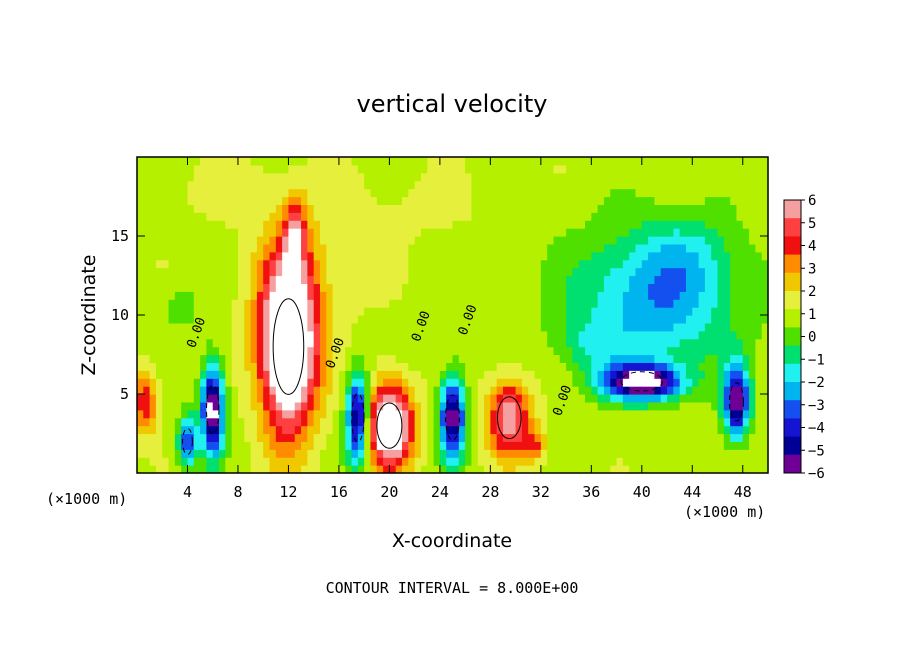  What do you see at coordinates (812, 292) in the screenshot?
I see `colorbar-label: 2` at bounding box center [812, 292].